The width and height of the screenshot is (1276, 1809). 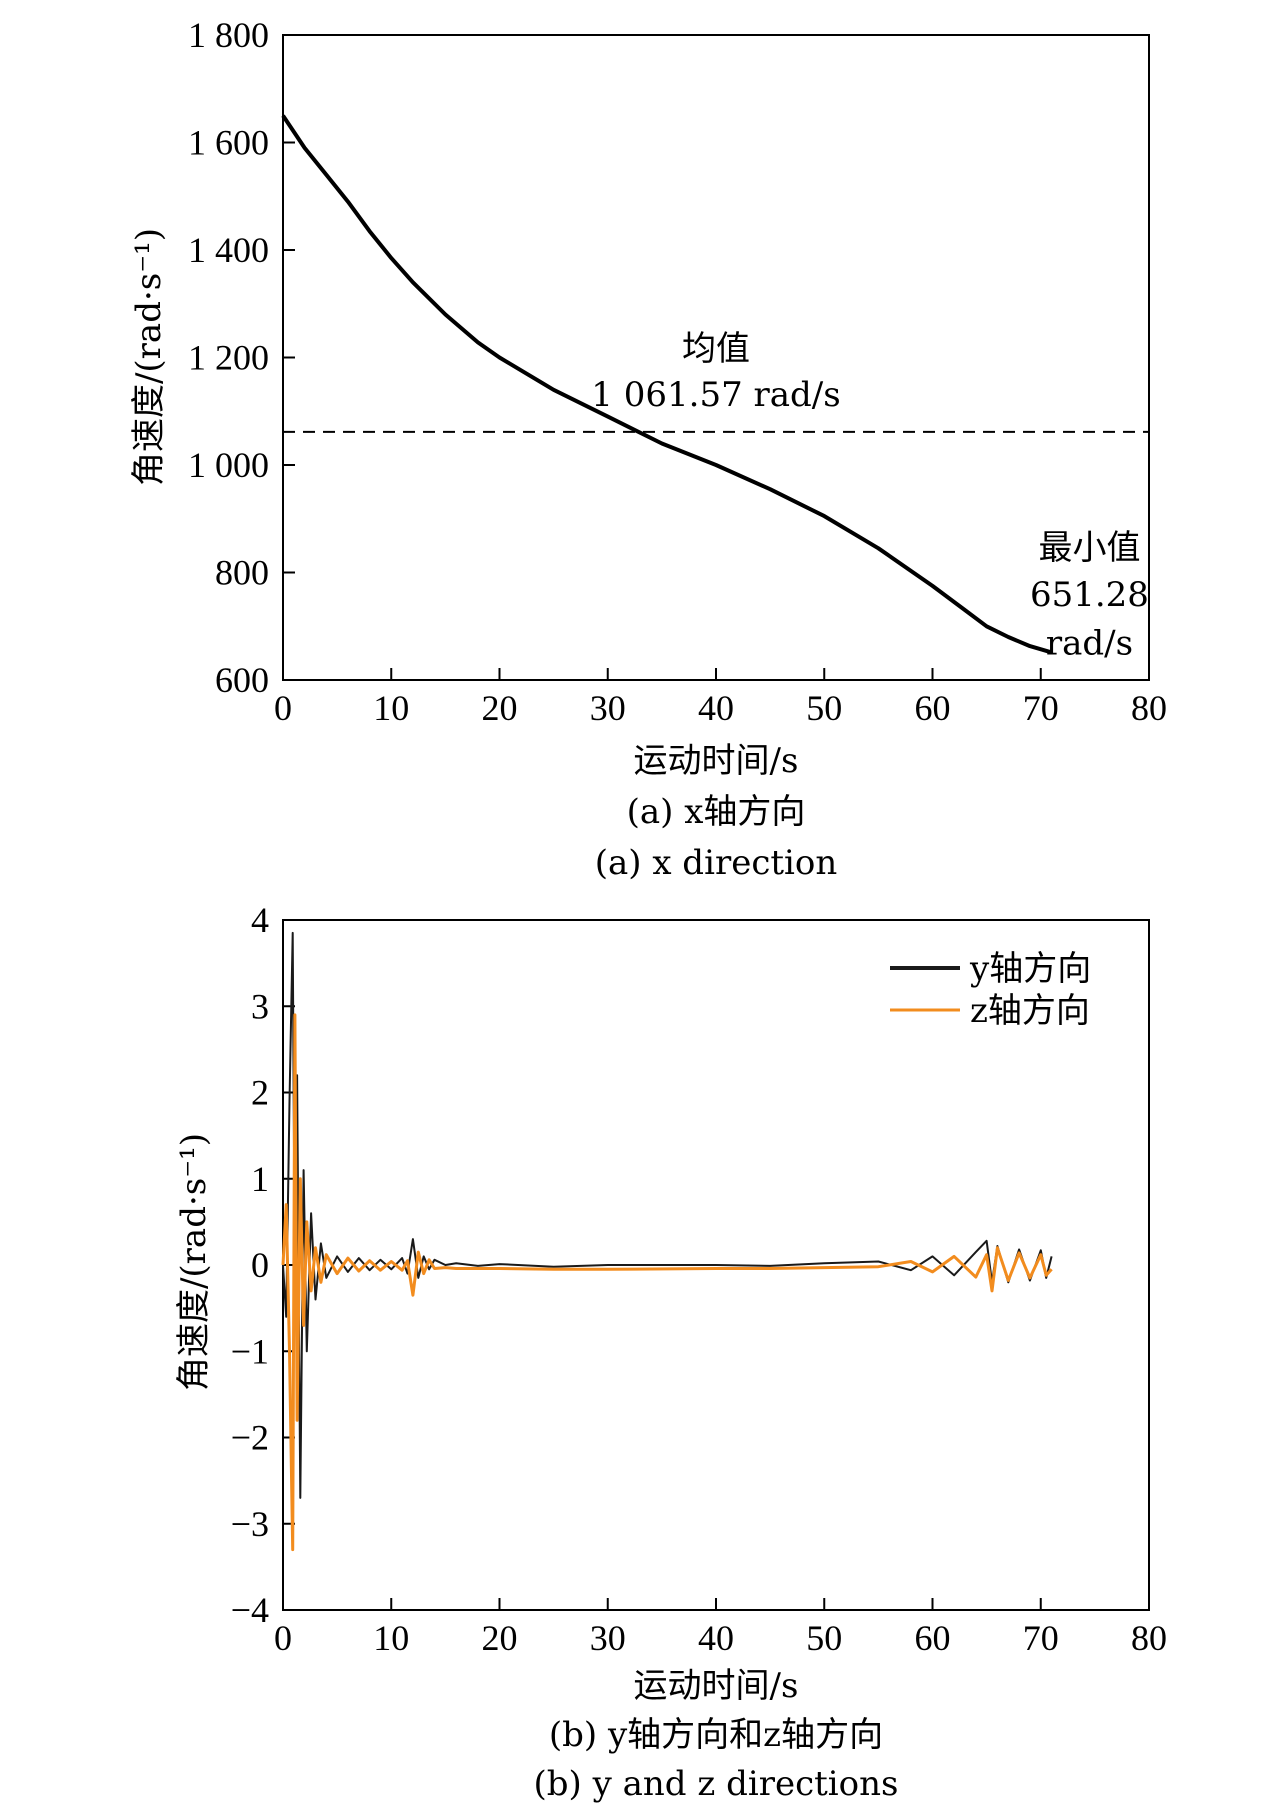 What do you see at coordinates (716, 863) in the screenshot?
I see `panel-a-caption-en: (a) x direction` at bounding box center [716, 863].